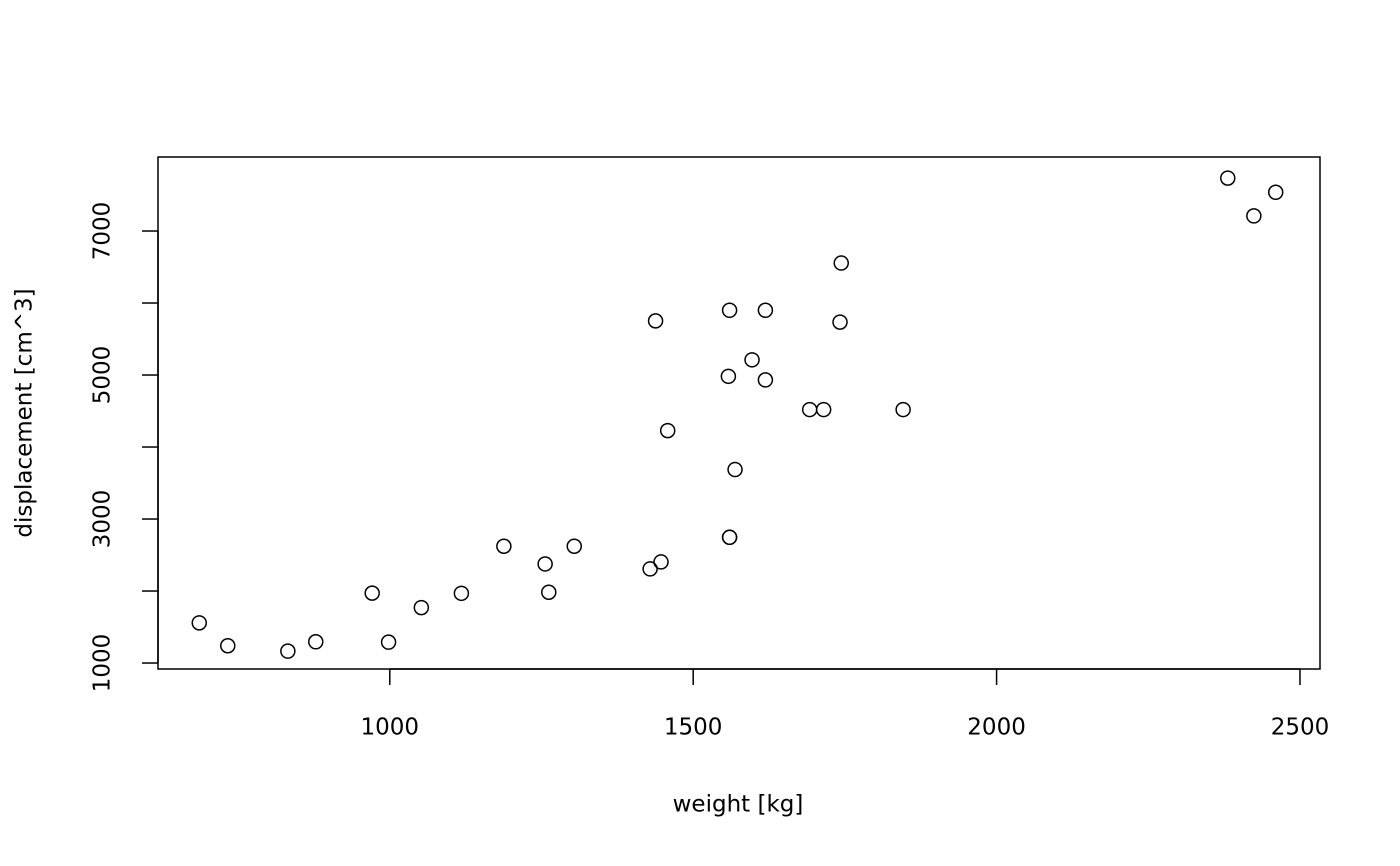 The width and height of the screenshot is (1400, 866). Describe the element at coordinates (103, 663) in the screenshot. I see `y-tick-label: 1000` at that location.